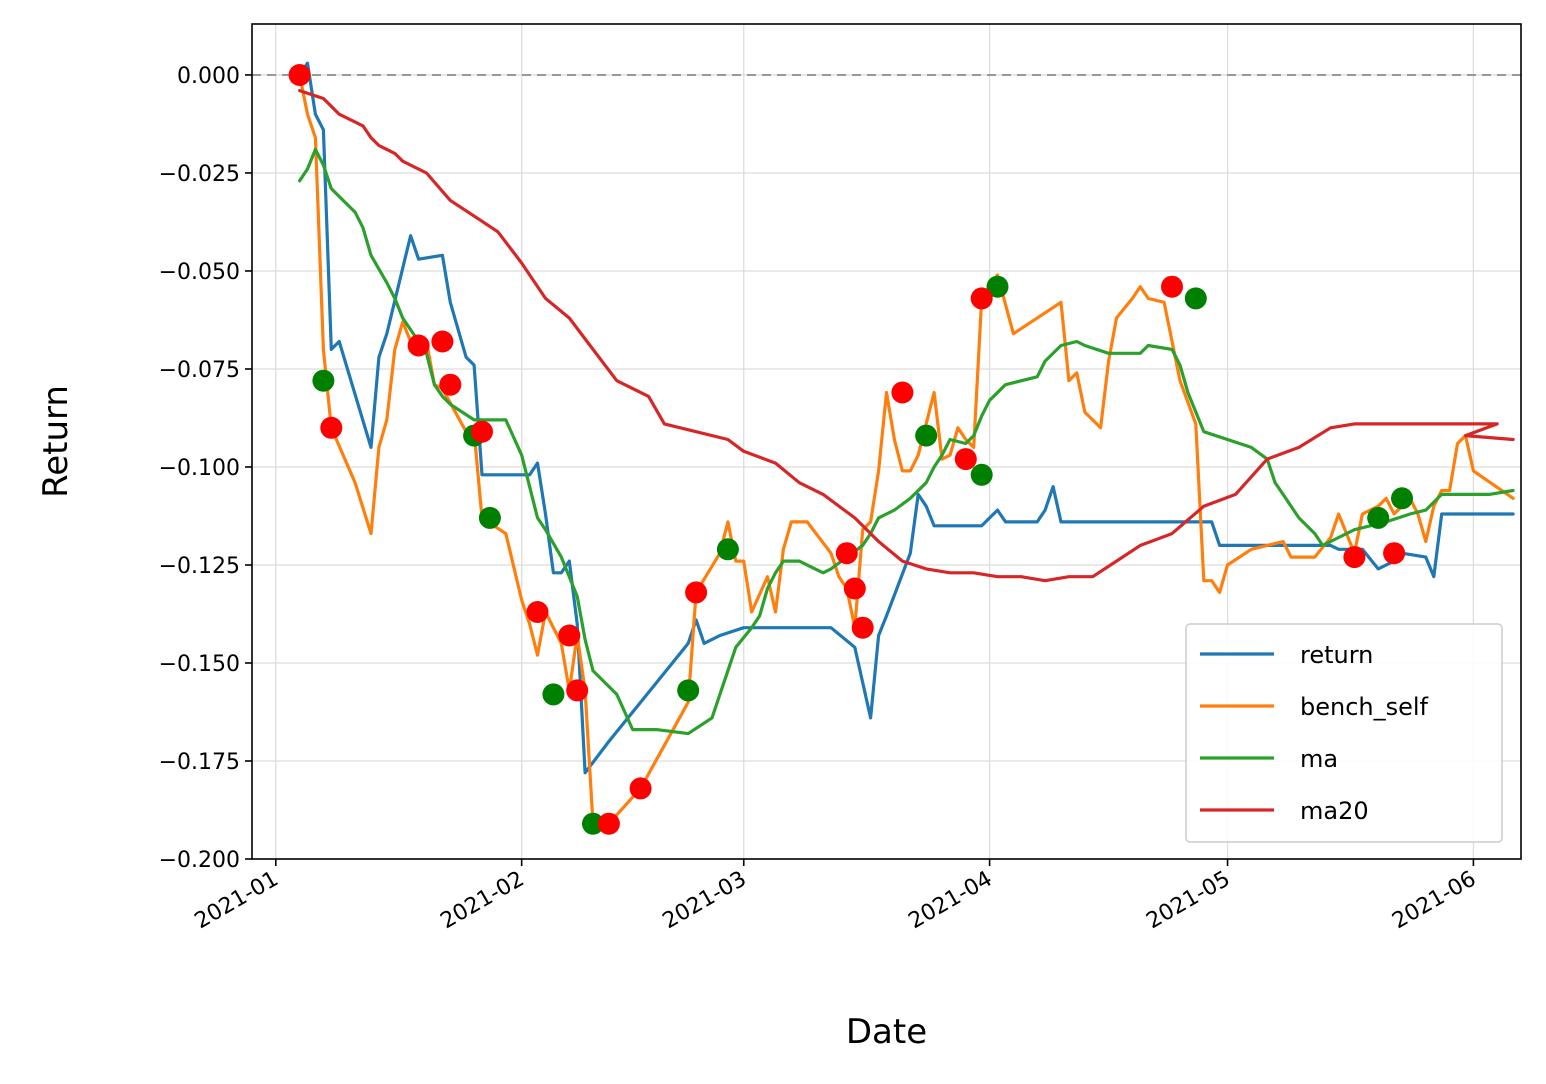 The image size is (1546, 1084). What do you see at coordinates (199, 762) in the screenshot?
I see `y-tick-label: −0.175` at bounding box center [199, 762].